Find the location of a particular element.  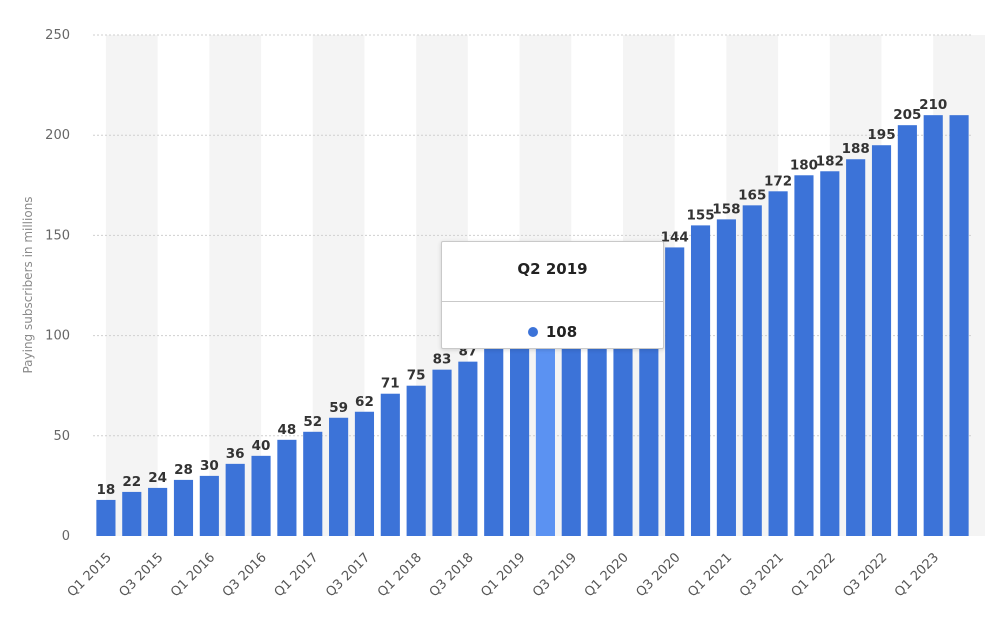

data-label: 62 is located at coordinates (364, 402).